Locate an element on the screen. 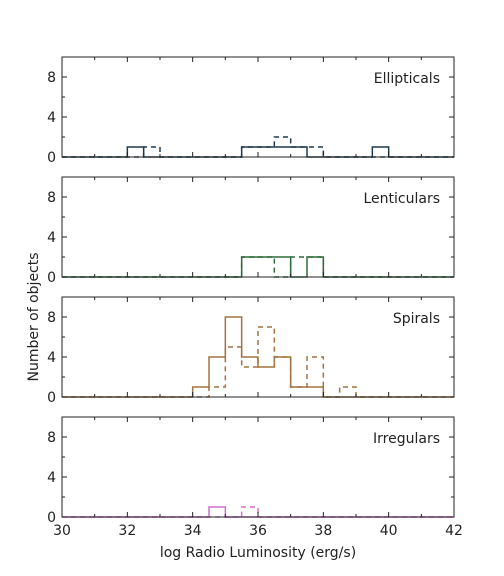 Image resolution: width=504 pixels, height=576 pixels. x-tick-label: 30 is located at coordinates (62, 531).